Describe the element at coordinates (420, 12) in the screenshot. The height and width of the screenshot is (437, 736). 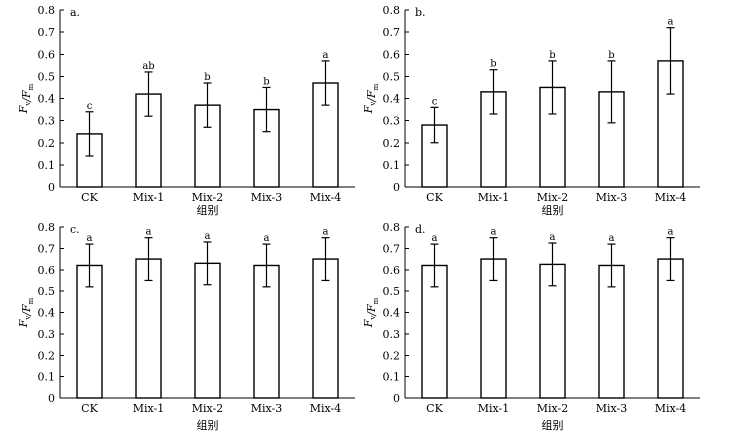
I see `panel-label: b.` at that location.